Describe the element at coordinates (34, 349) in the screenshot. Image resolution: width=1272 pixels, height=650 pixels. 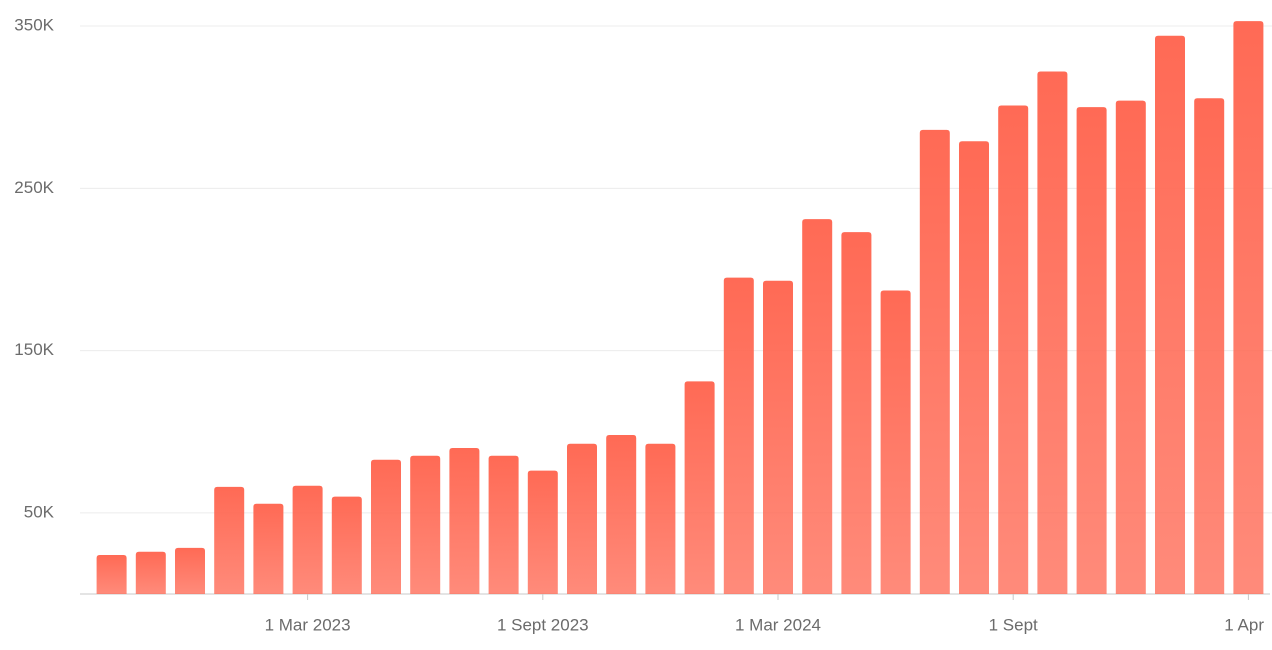
I see `y-tick-label: 150K` at that location.